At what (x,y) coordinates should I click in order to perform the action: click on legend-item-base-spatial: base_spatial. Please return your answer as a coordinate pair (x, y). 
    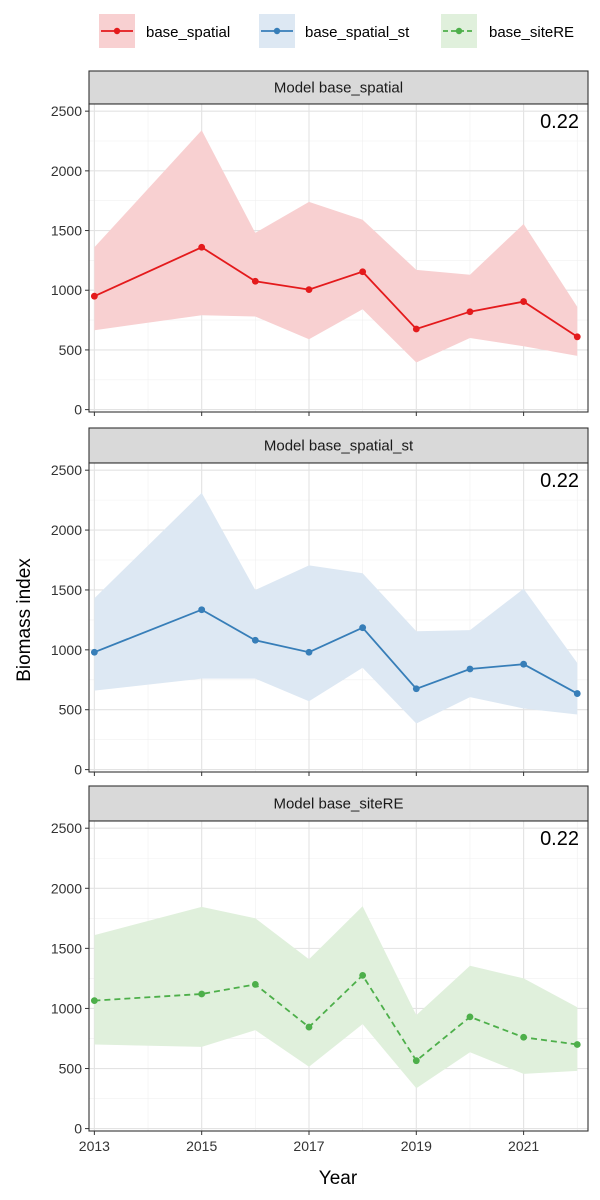
    Looking at the image, I should click on (164, 31).